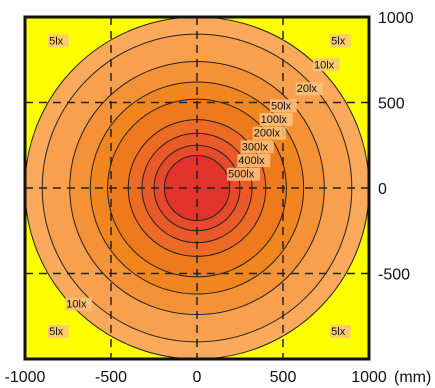 The image size is (435, 388). I want to click on contour-label-text: 400lx, so click(251, 161).